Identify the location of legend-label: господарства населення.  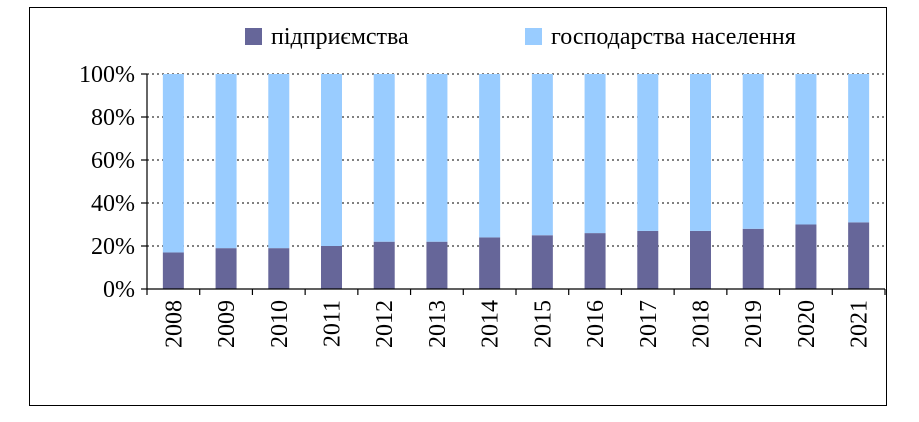
(673, 37).